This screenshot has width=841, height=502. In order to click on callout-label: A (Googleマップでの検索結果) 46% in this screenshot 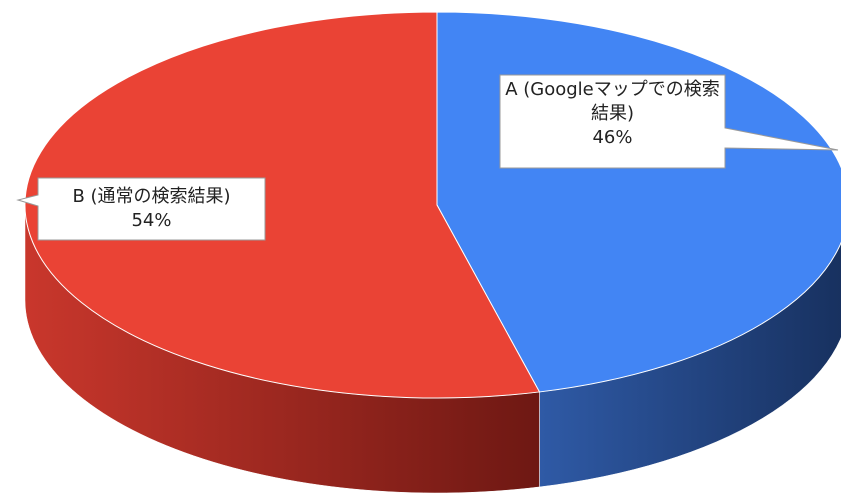, I will do `click(612, 114)`.